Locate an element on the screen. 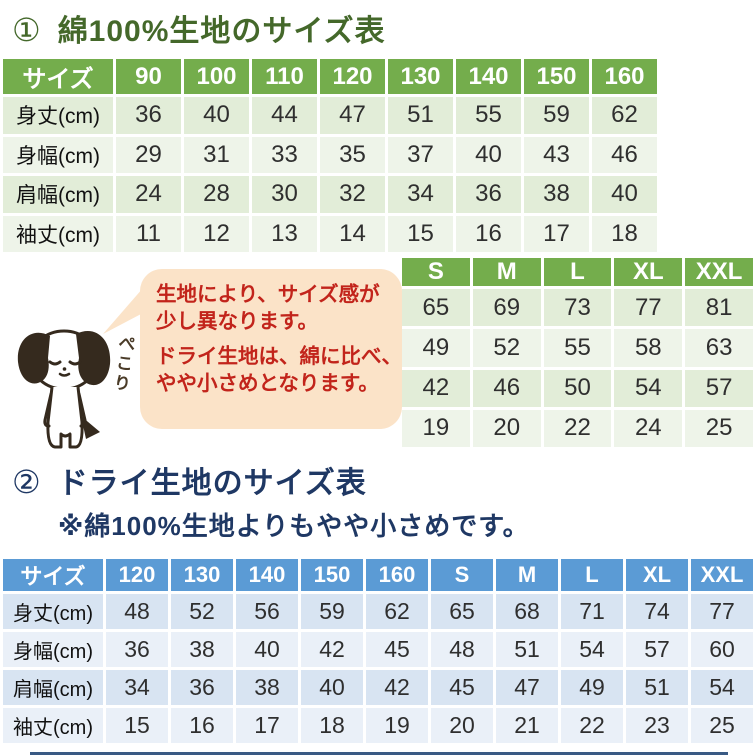 This screenshot has height=756, width=756. value-cell: 16 is located at coordinates (202, 725).